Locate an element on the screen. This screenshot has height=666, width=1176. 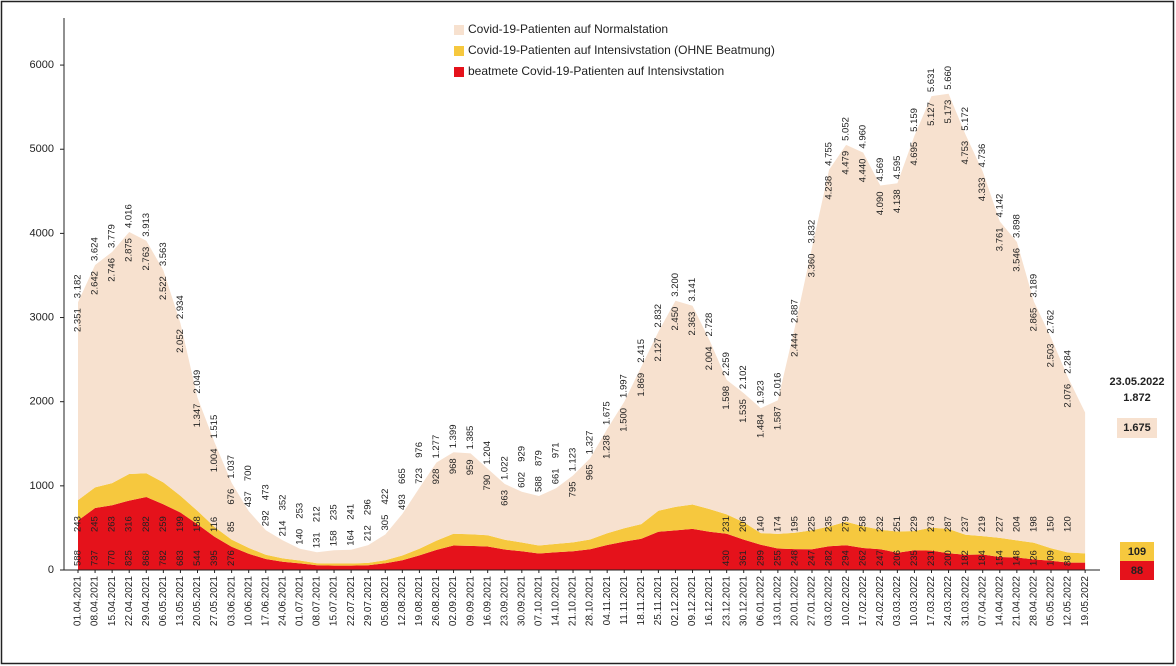
x-tick-label: 02.12.2021 is located at coordinates (675, 601).